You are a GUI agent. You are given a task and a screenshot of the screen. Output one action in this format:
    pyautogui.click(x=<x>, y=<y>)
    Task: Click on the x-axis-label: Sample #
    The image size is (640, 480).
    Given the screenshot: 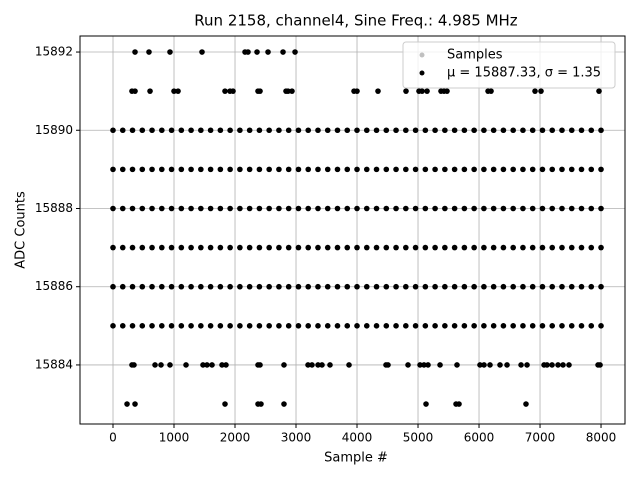 What is the action you would take?
    pyautogui.click(x=356, y=458)
    